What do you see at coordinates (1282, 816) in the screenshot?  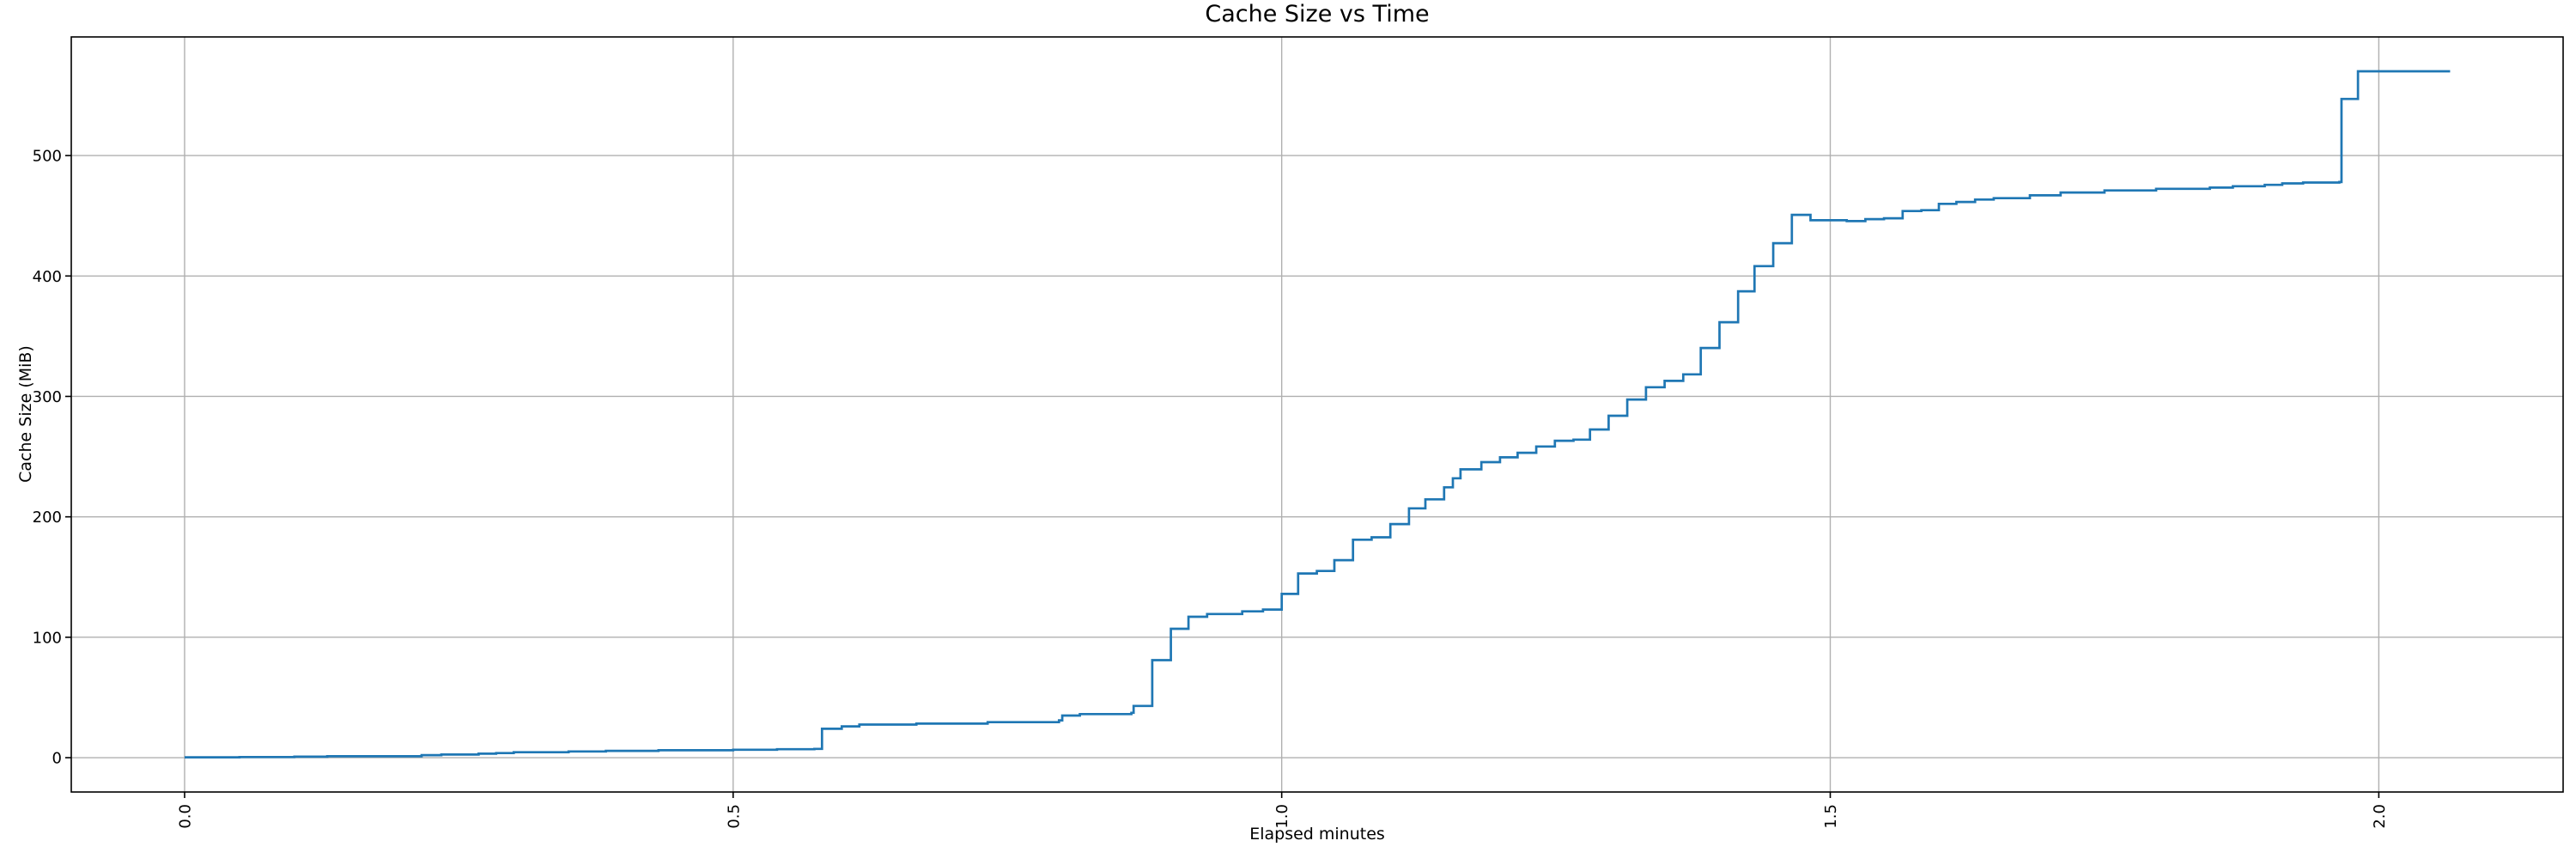 I see `x-tick-label: 1.0` at bounding box center [1282, 816].